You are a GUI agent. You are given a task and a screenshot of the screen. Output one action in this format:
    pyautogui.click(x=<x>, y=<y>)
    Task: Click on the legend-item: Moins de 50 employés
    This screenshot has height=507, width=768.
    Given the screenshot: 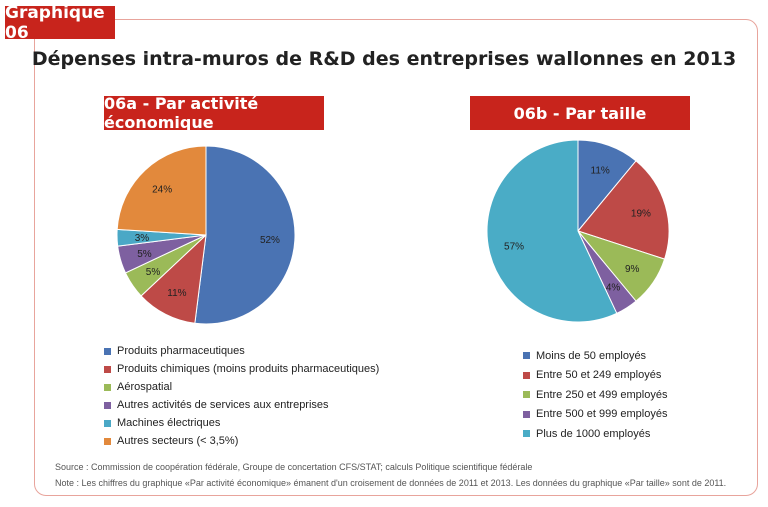 What is the action you would take?
    pyautogui.click(x=595, y=356)
    